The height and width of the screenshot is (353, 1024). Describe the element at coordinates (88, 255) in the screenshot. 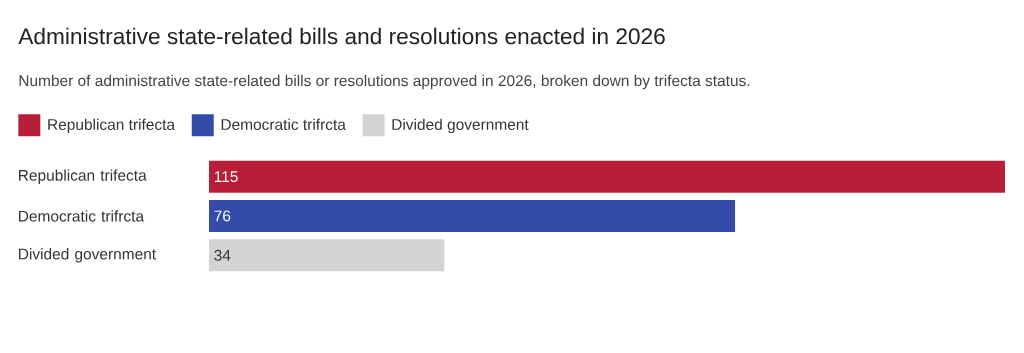

I see `y-tick-label: Divided government` at that location.